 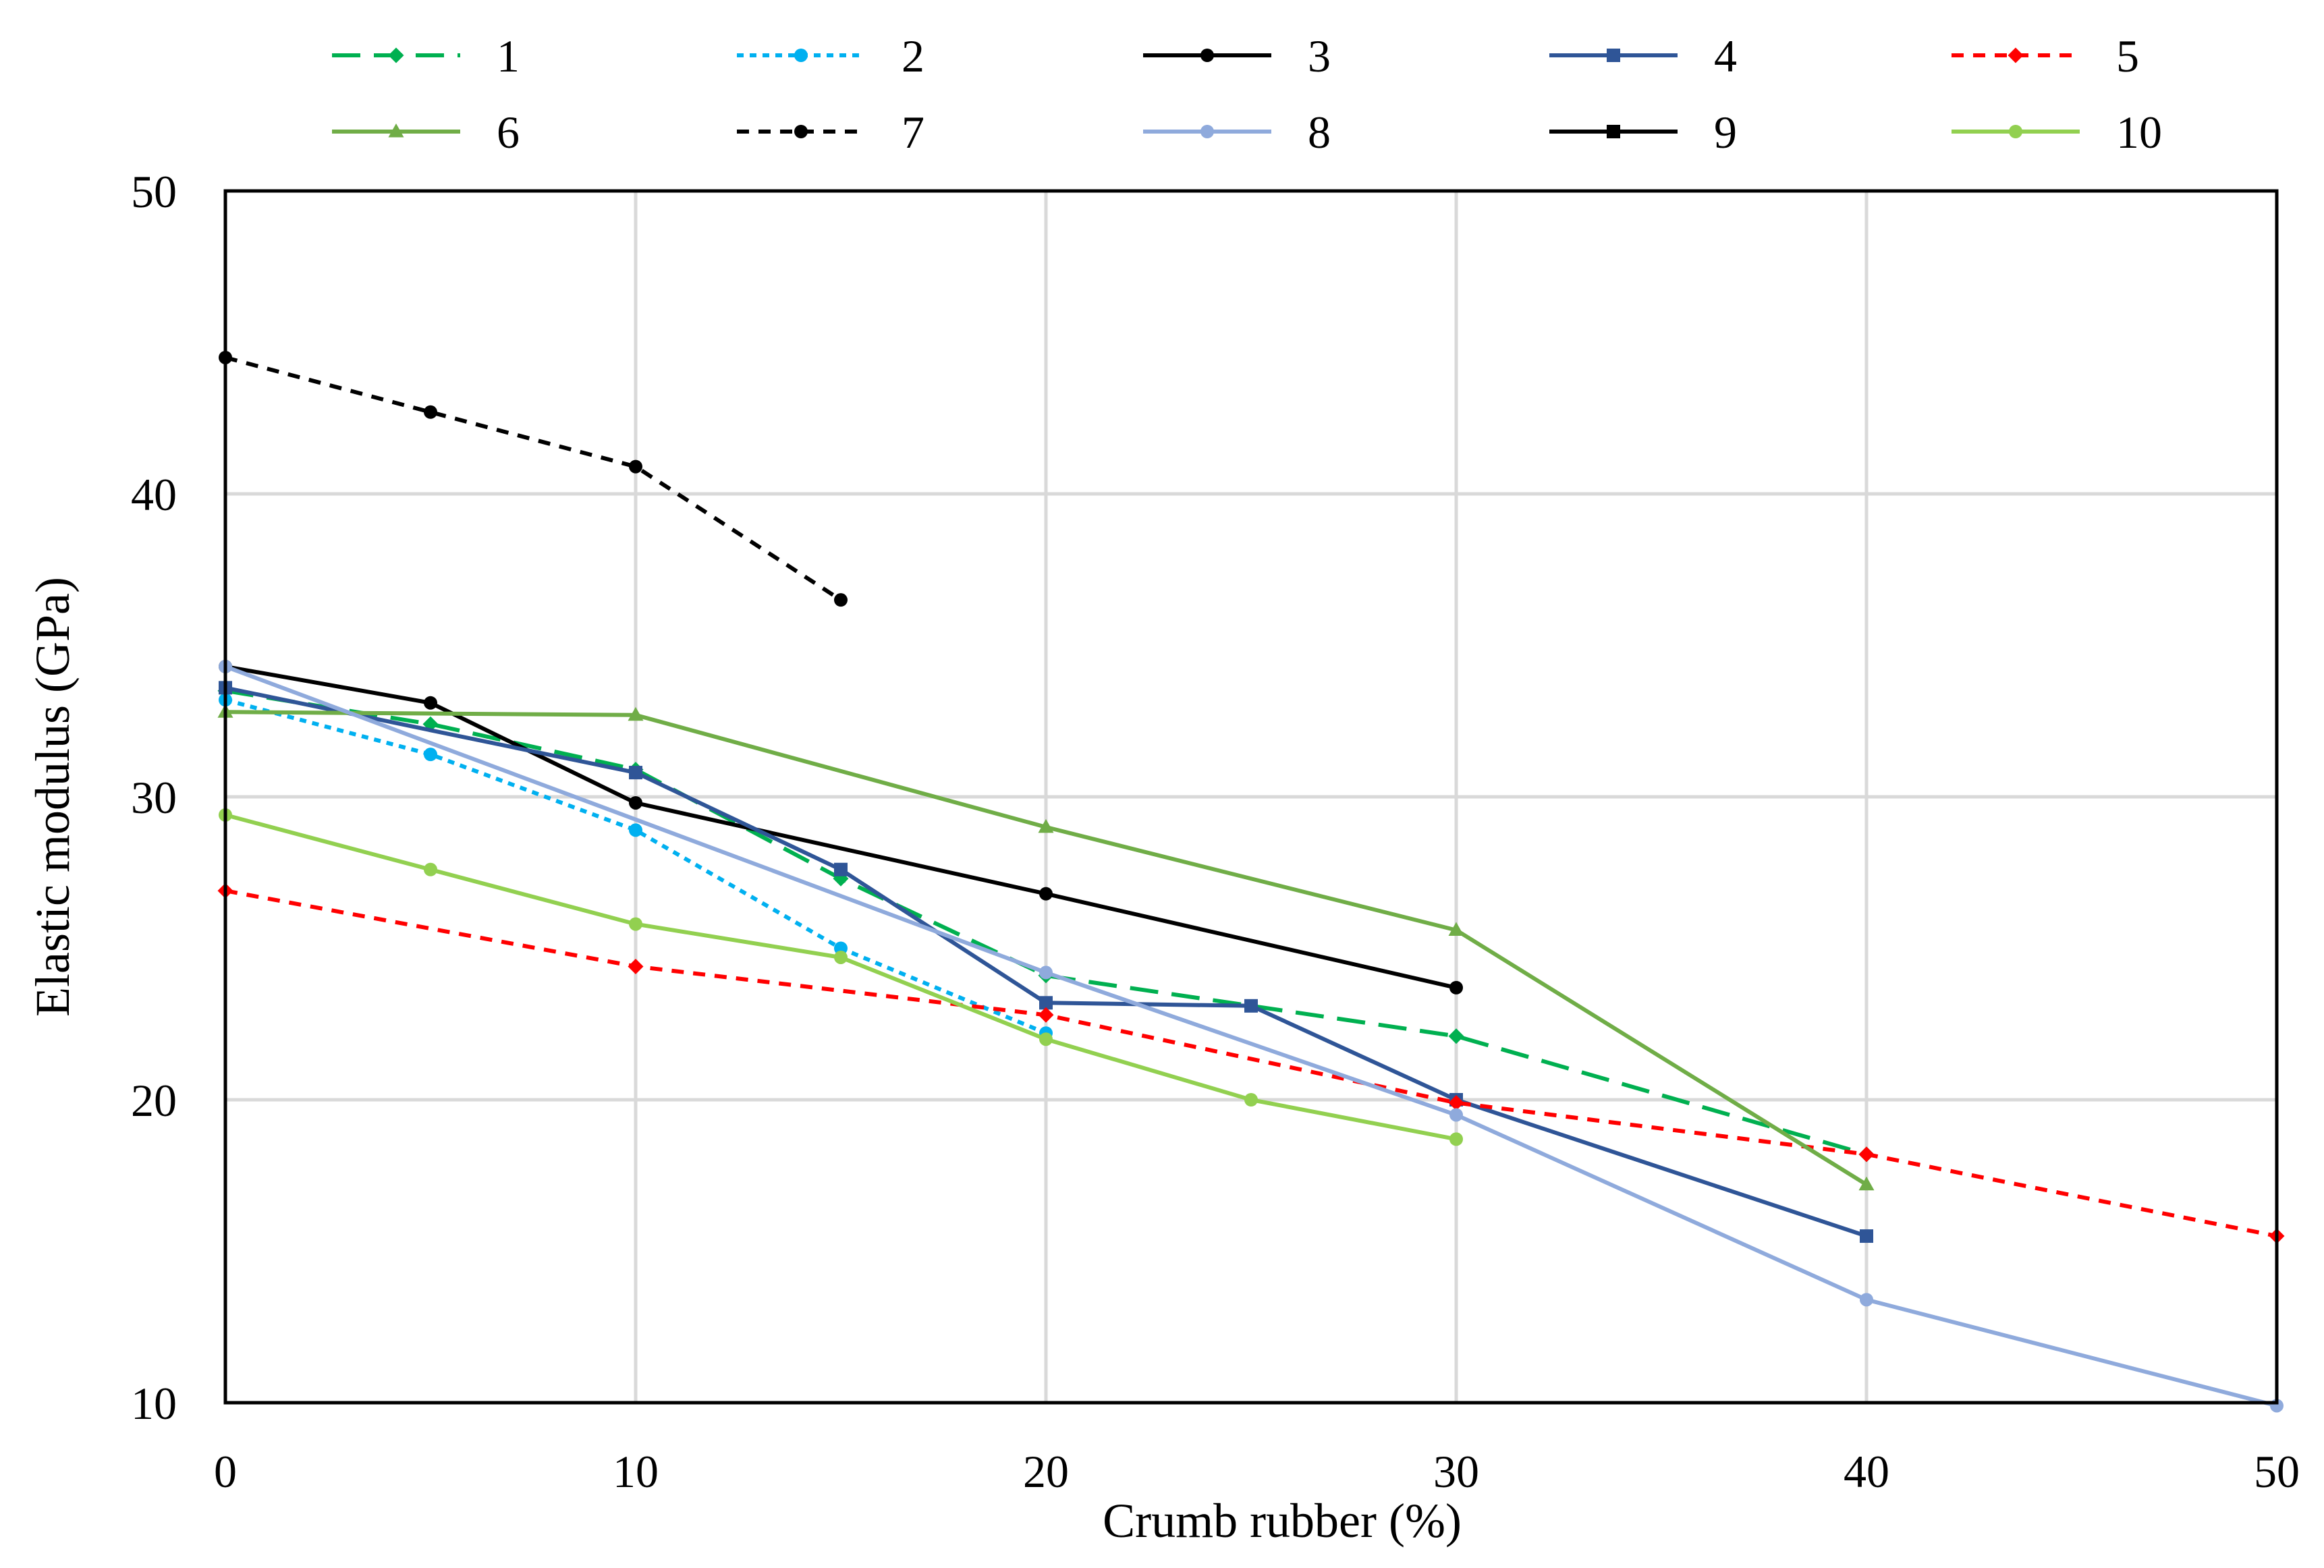 What do you see at coordinates (1456, 1036) in the screenshot?
I see `series-1-point` at bounding box center [1456, 1036].